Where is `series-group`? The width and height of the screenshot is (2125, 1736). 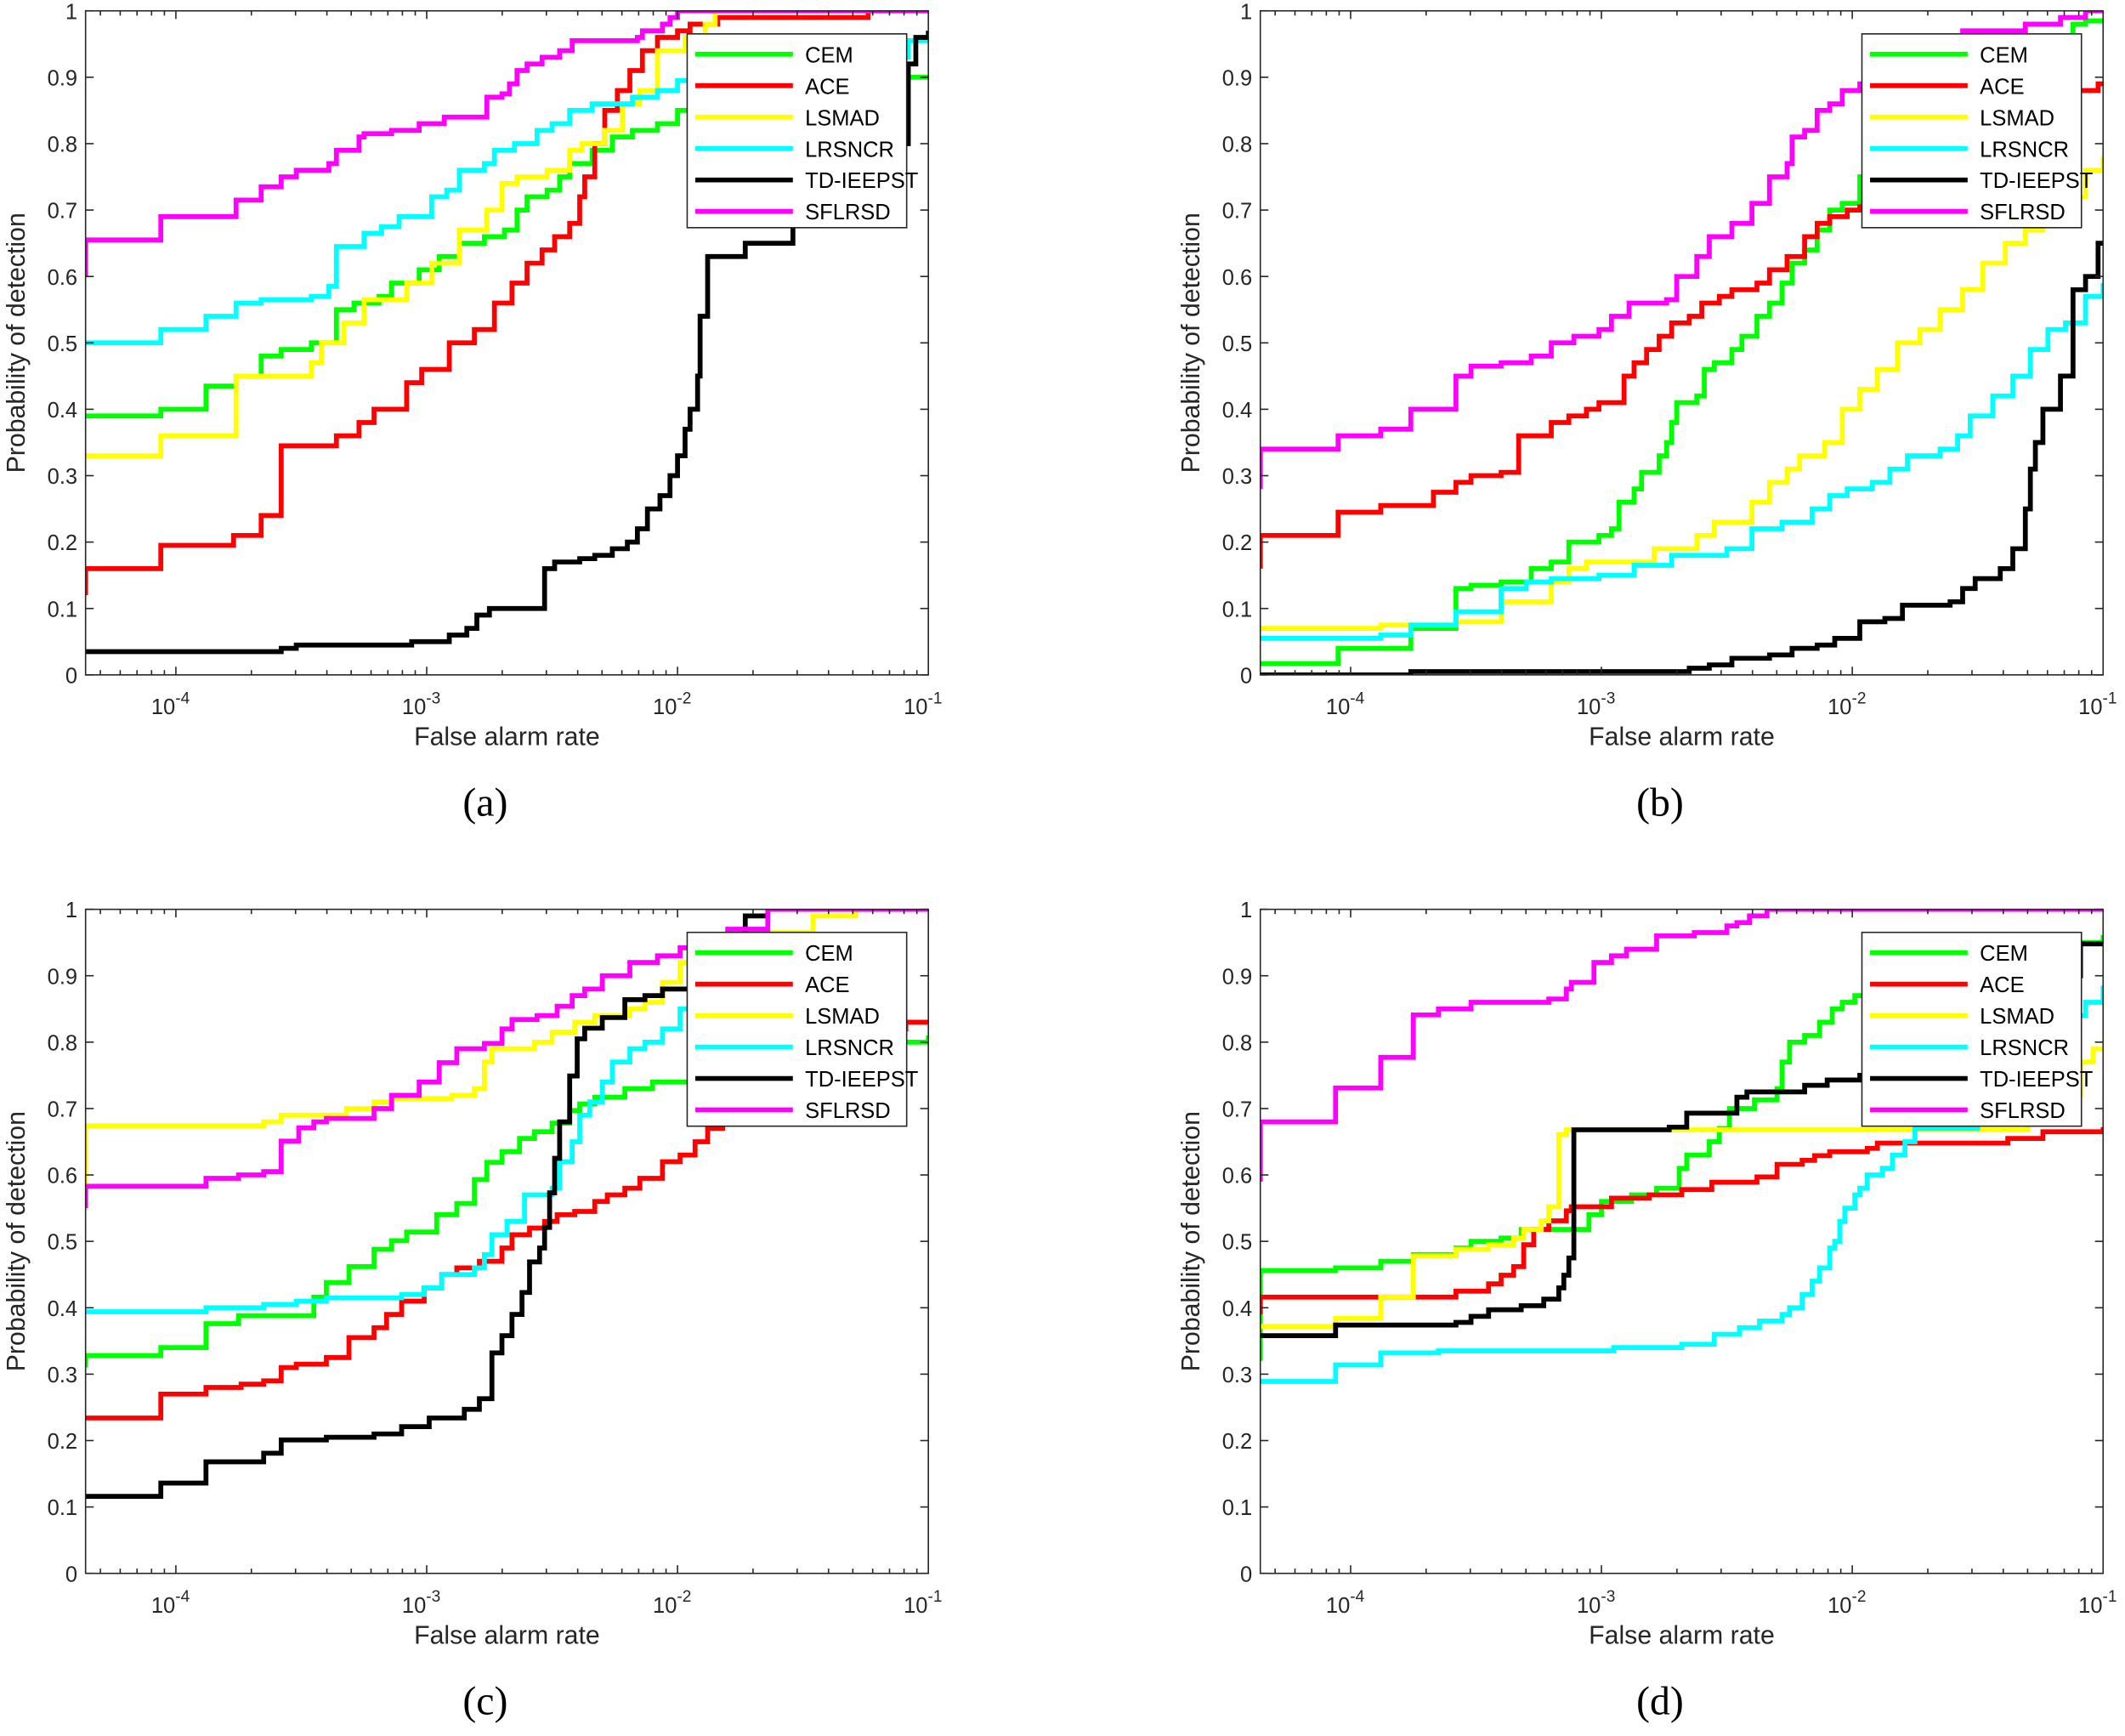
series-group is located at coordinates (507, 332).